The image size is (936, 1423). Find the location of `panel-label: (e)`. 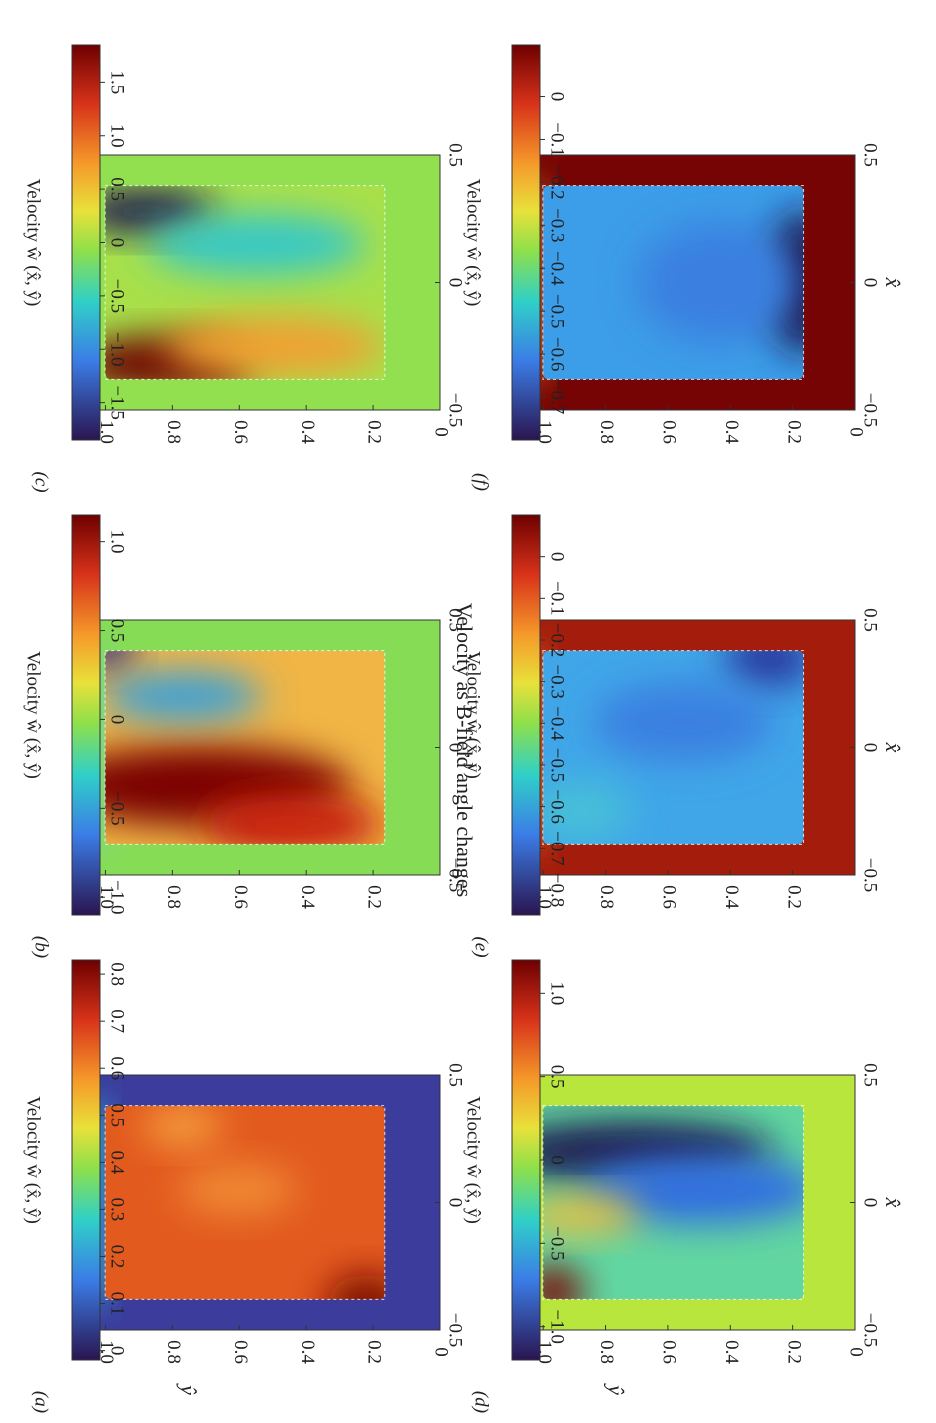

panel-label: (e) is located at coordinates (481, 946).